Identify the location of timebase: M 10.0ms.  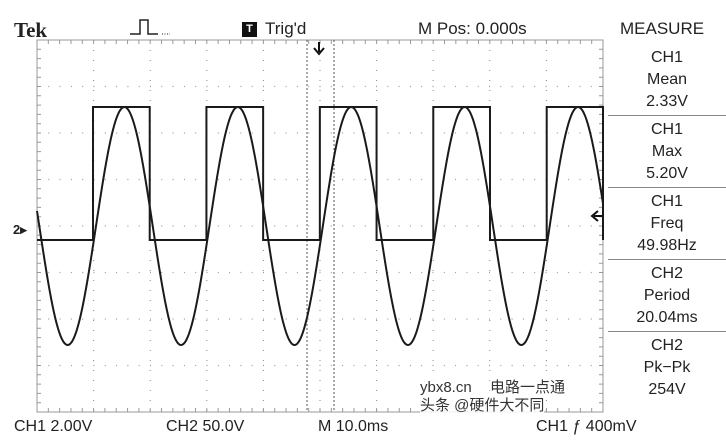
(353, 426).